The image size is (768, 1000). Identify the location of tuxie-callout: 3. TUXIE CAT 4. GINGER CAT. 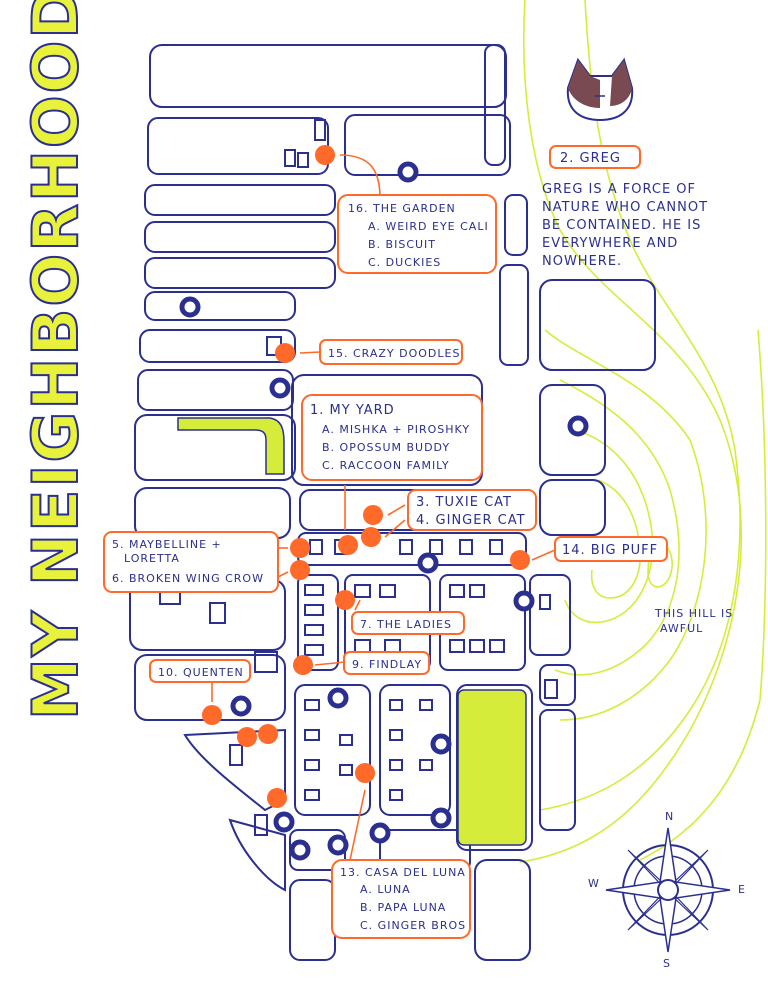
(472, 510).